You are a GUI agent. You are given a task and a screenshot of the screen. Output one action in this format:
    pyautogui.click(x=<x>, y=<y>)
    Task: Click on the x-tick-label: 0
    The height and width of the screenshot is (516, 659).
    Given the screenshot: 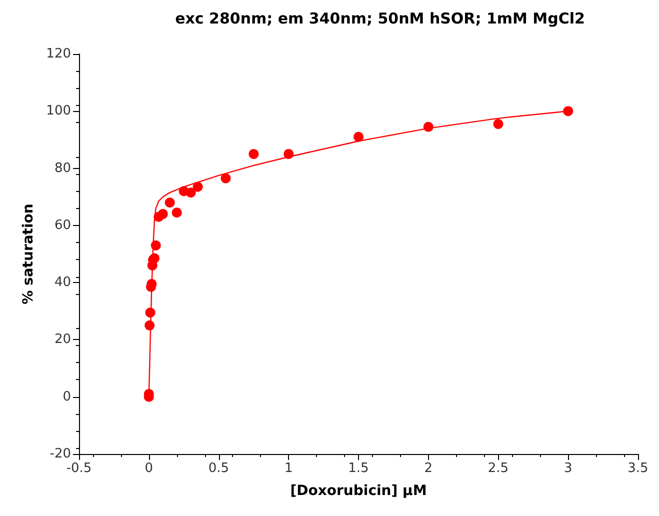 What is the action you would take?
    pyautogui.click(x=149, y=468)
    